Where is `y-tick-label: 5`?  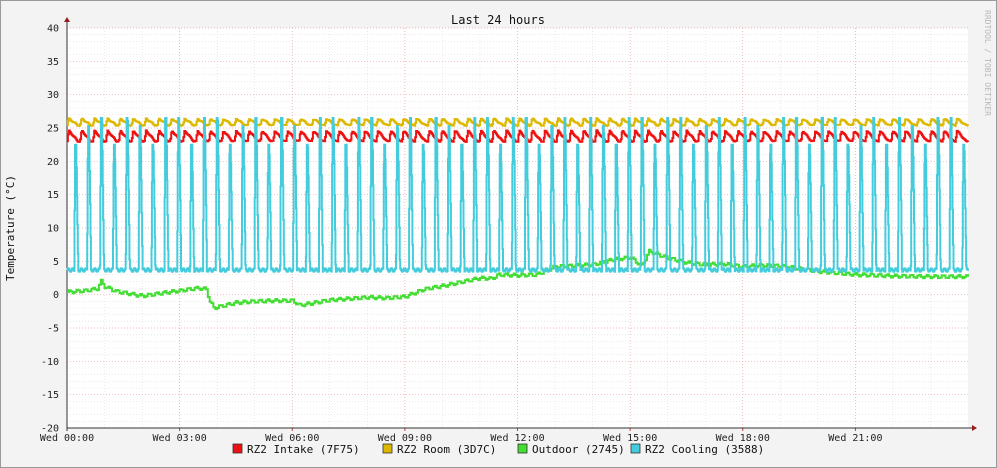 y-tick-label: 5 is located at coordinates (56, 262).